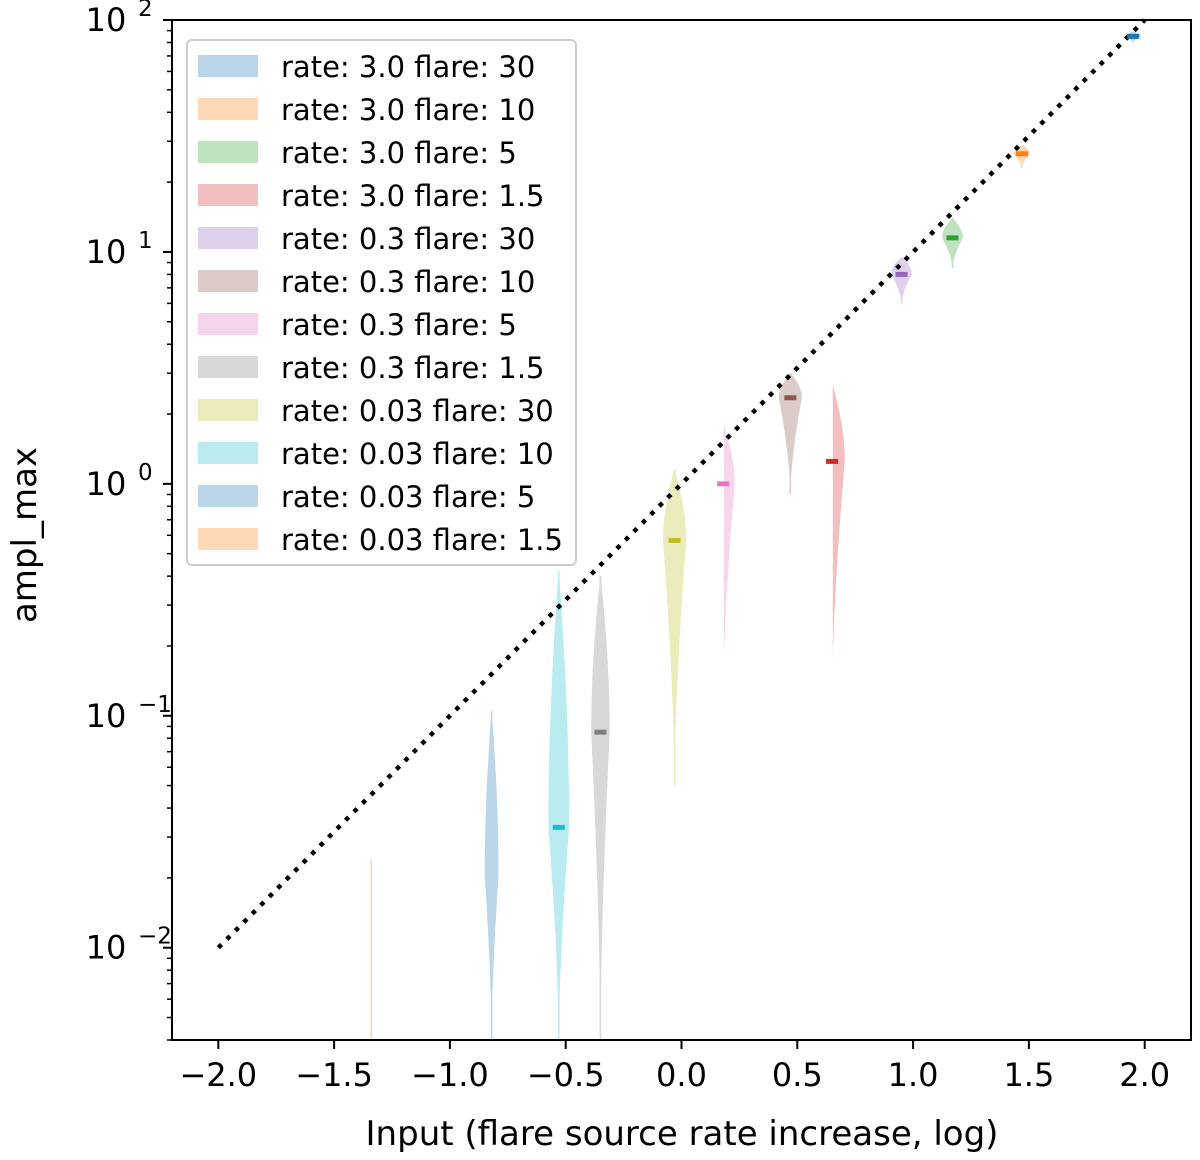 This screenshot has width=1200, height=1160. Describe the element at coordinates (413, 368) in the screenshot. I see `legend-label-7: rate: 0.3 flare: 1.5` at that location.